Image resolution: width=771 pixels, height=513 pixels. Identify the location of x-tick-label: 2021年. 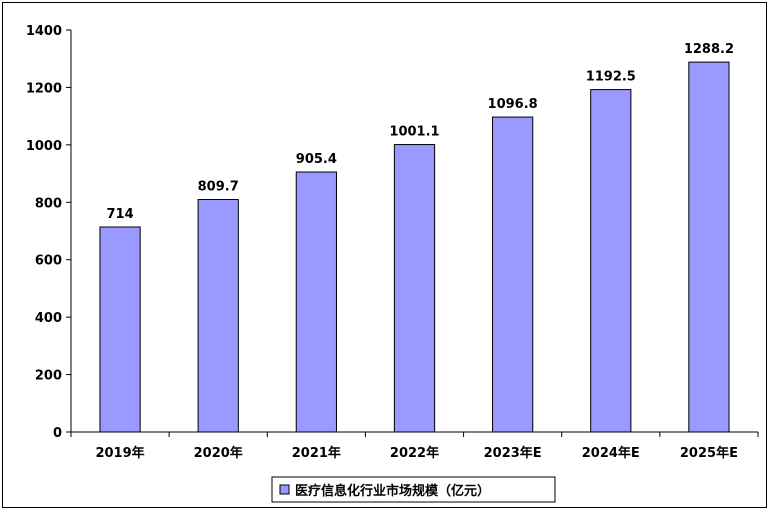
(316, 453).